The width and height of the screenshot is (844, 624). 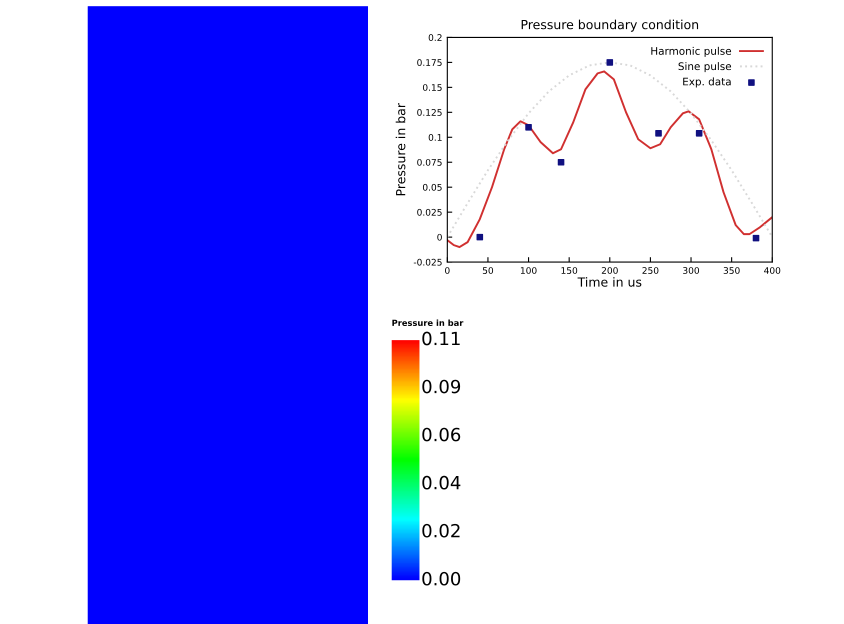 What do you see at coordinates (610, 26) in the screenshot?
I see `chart-title: Pressure boundary condition` at bounding box center [610, 26].